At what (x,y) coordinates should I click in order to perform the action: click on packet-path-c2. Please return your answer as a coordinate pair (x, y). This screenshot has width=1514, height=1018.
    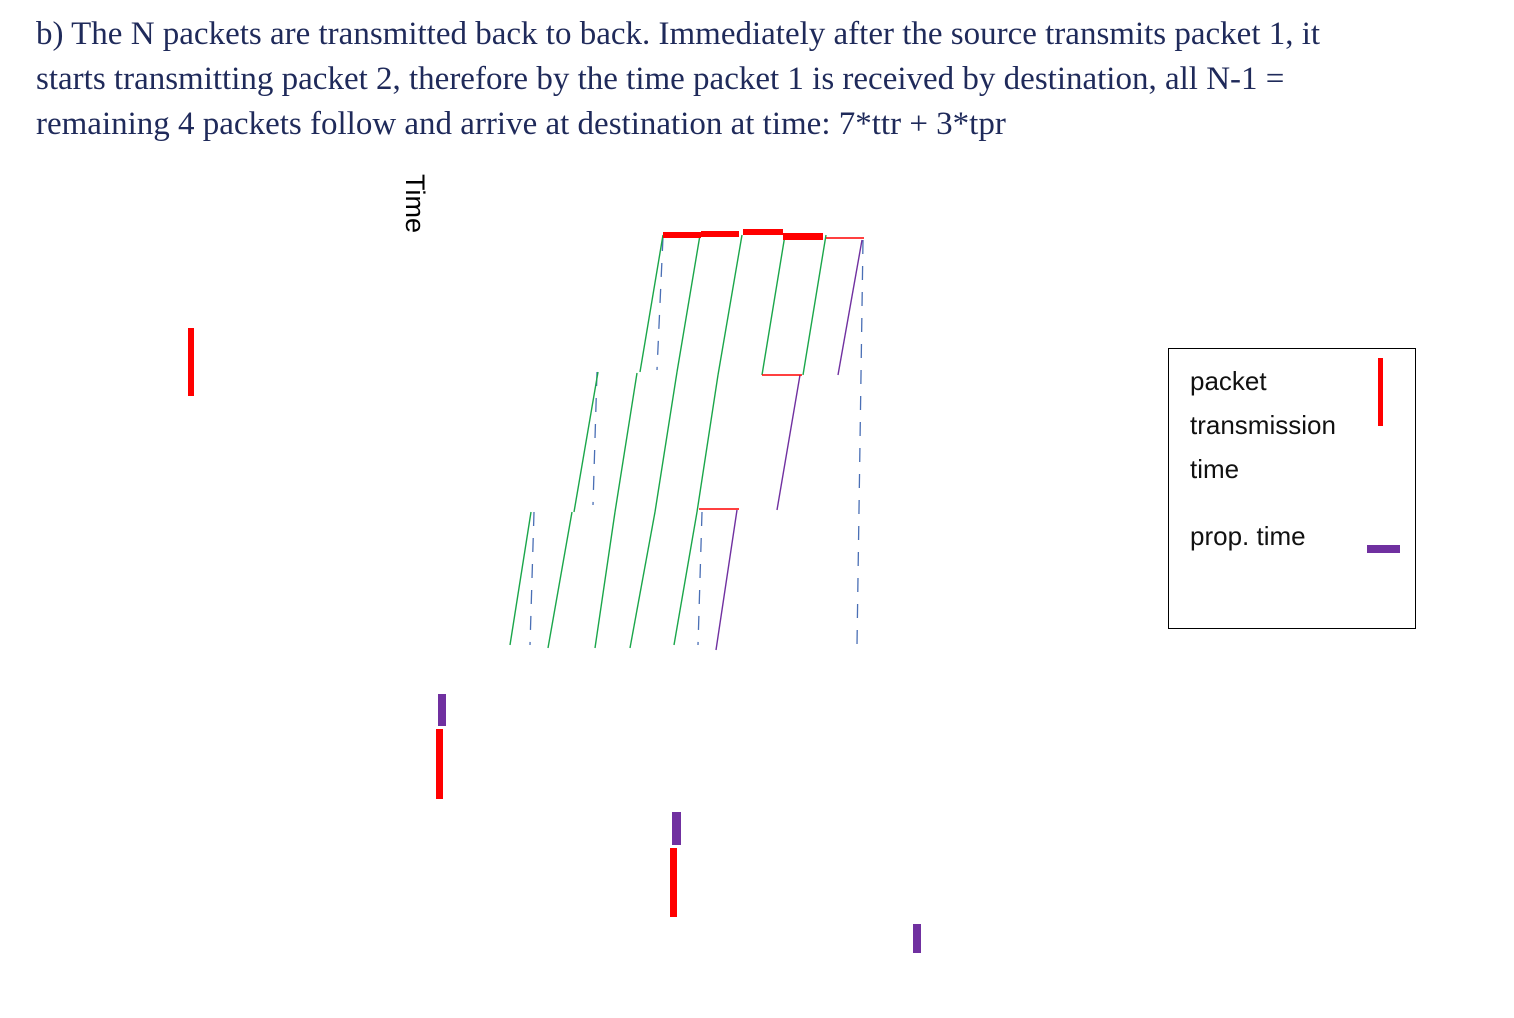
    Looking at the image, I should click on (688, 303).